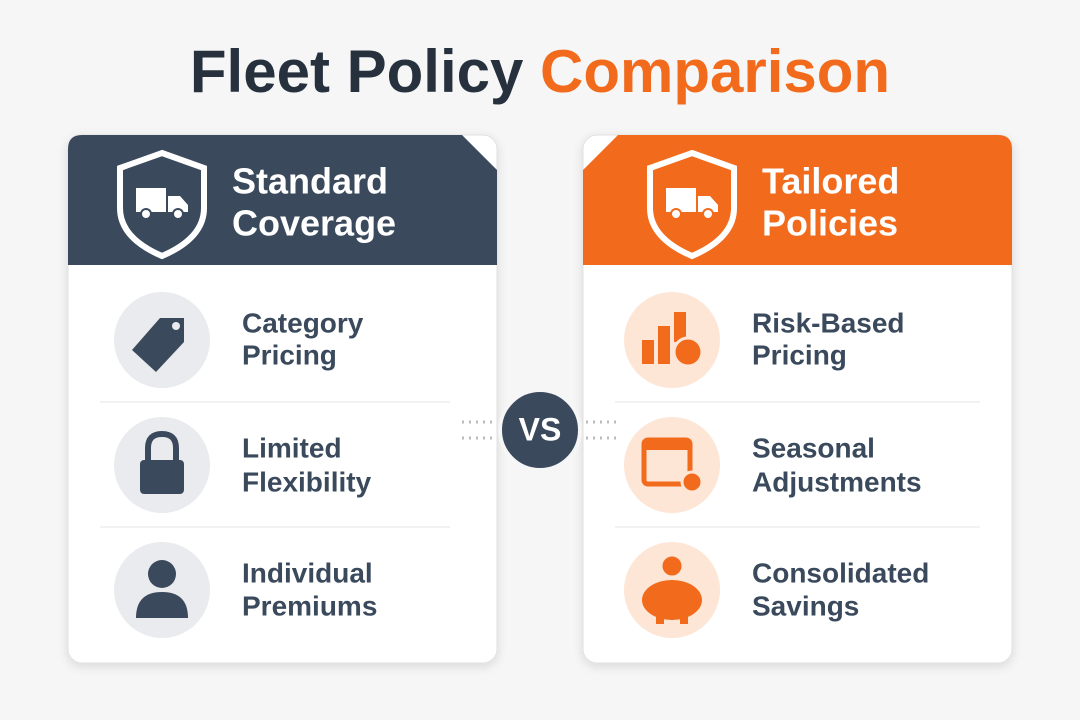  What do you see at coordinates (813, 447) in the screenshot?
I see `item-text: Seasonal` at bounding box center [813, 447].